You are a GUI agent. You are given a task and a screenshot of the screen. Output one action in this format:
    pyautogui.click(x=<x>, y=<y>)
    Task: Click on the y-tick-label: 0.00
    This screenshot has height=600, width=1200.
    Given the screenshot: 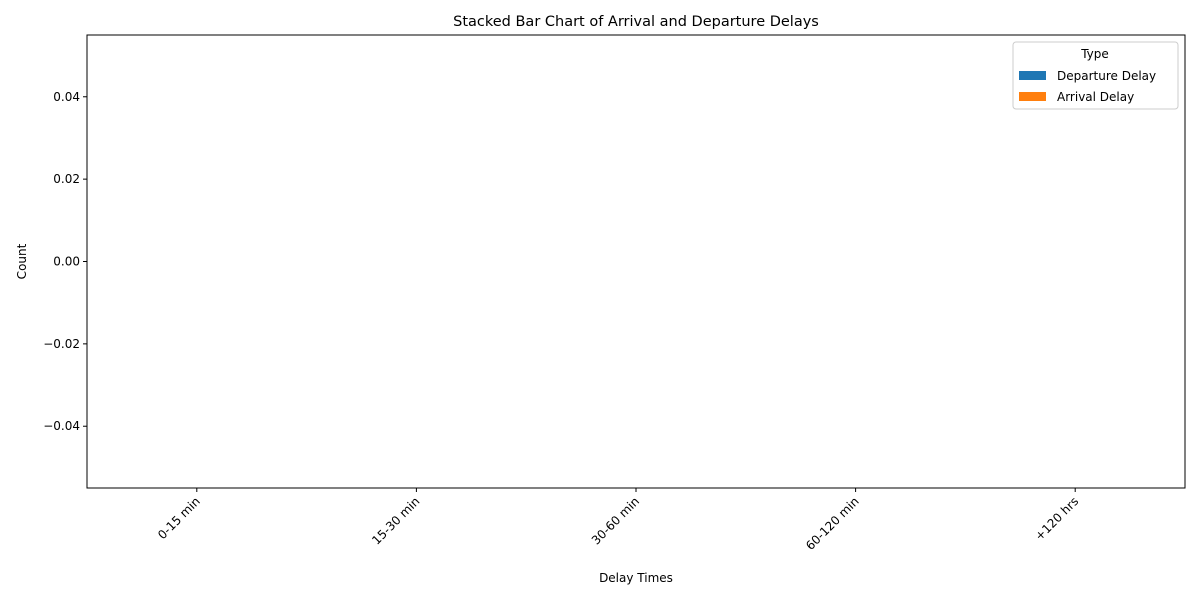 What is the action you would take?
    pyautogui.click(x=66, y=262)
    